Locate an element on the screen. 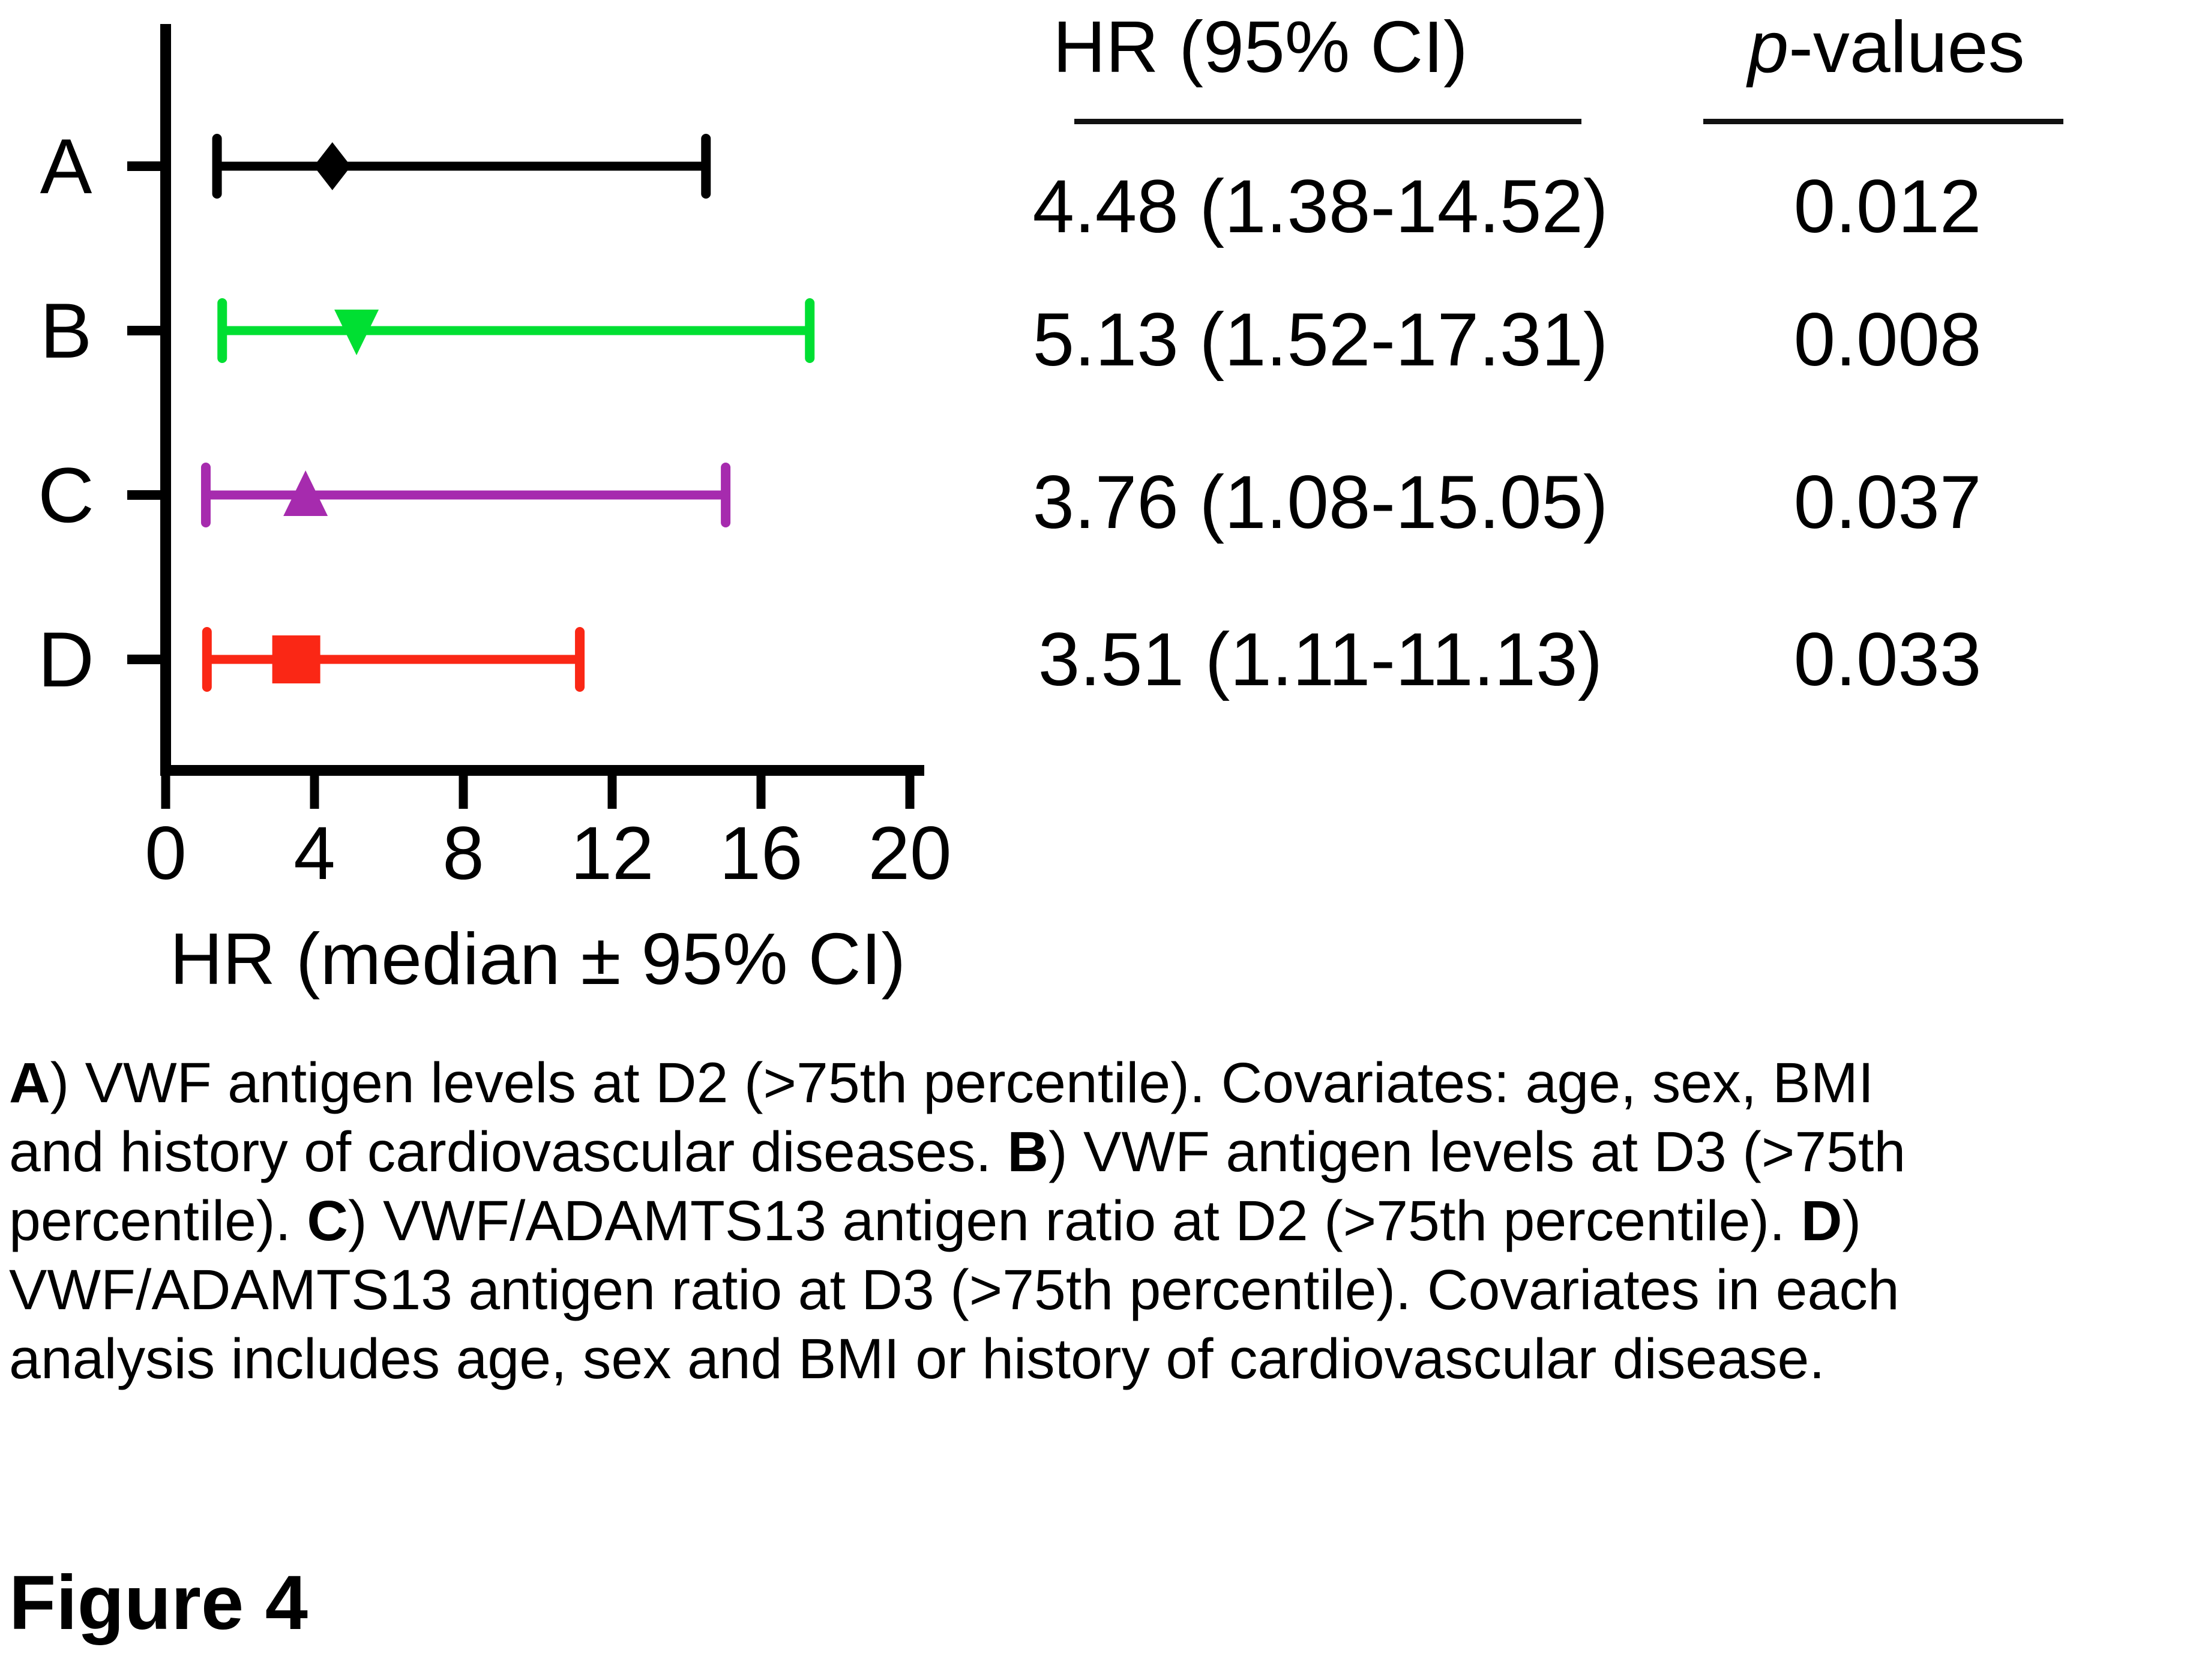 Image resolution: width=2193 pixels, height=1680 pixels. hr-ci-header-underline is located at coordinates (1327, 121).